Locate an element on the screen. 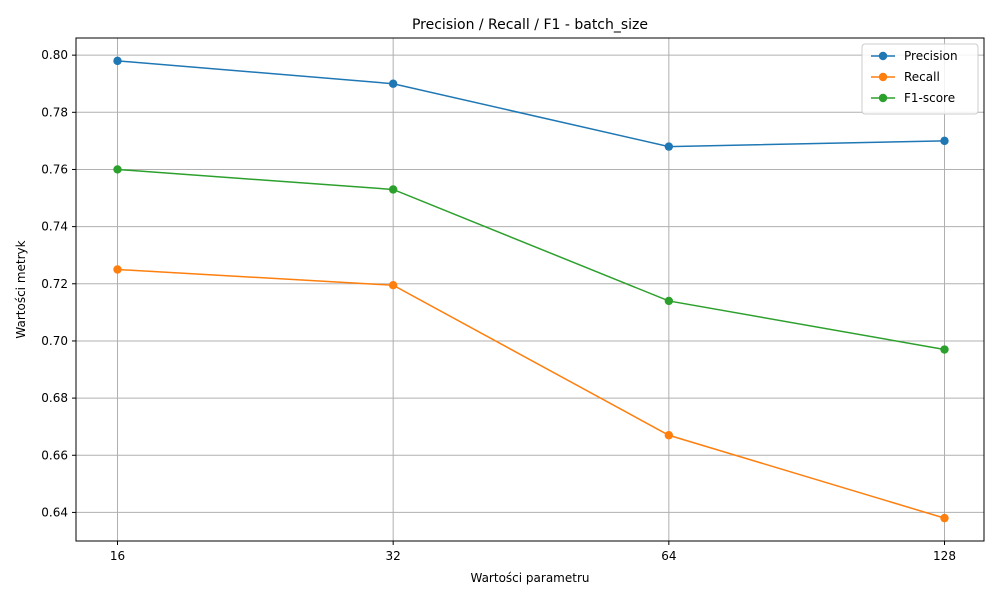 This screenshot has height=600, width=1000. y-axis-label: Wartości metryk is located at coordinates (21, 289).